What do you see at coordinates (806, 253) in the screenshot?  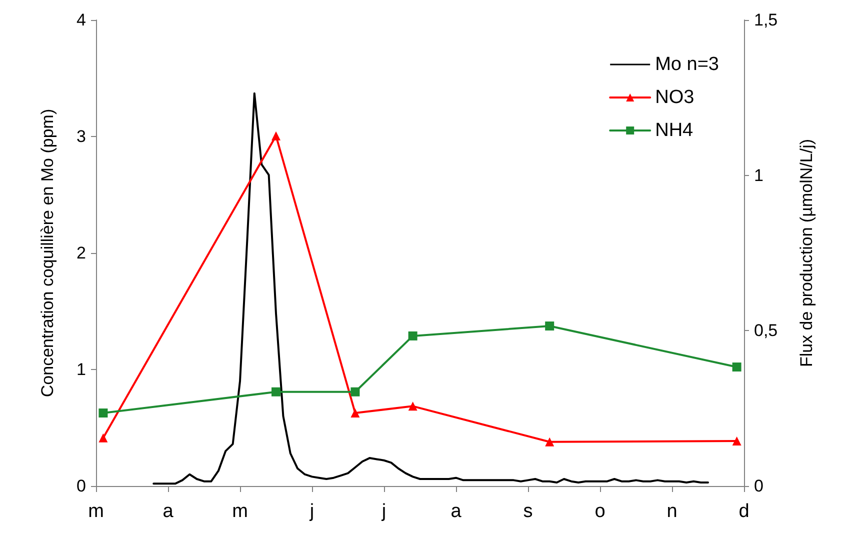 I see `y2-axis-title: Flux de production (µmolN/L/j)` at bounding box center [806, 253].